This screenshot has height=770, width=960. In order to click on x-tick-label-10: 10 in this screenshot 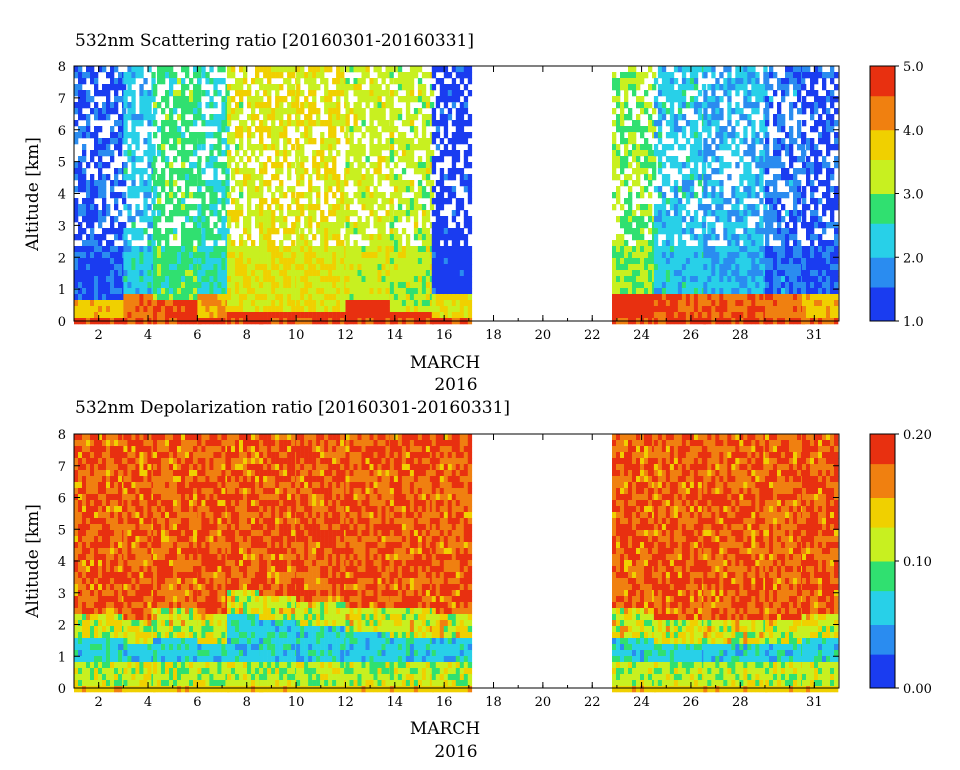, I will do `click(296, 702)`.